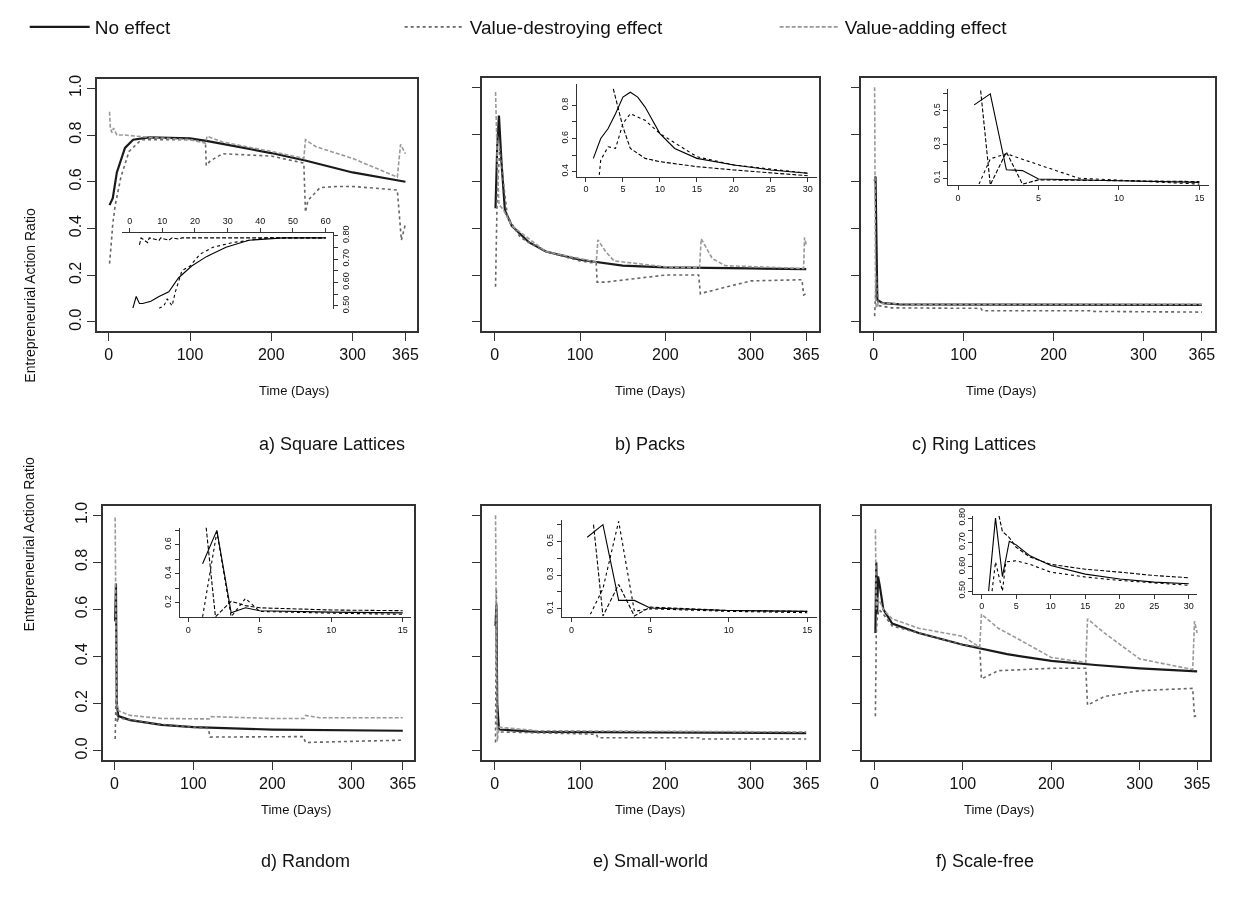 This screenshot has height=915, width=1236. Describe the element at coordinates (133, 28) in the screenshot. I see `legend-label: No effect` at that location.